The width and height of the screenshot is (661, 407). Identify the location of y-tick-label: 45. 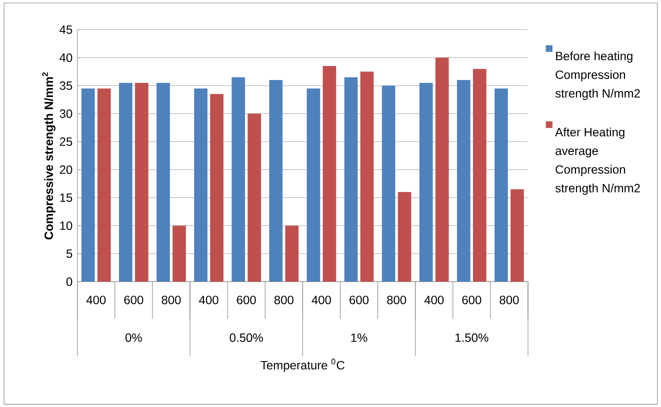
(66, 29).